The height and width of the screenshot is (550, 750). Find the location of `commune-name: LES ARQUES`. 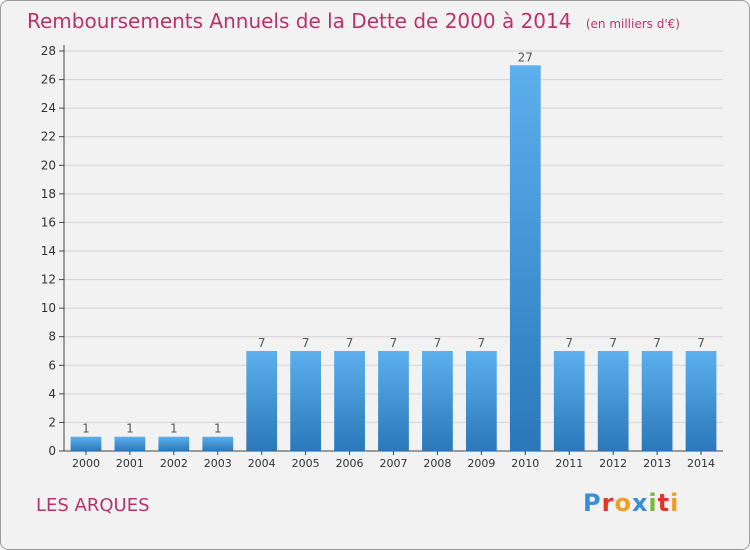

commune-name: LES ARQUES is located at coordinates (93, 505).